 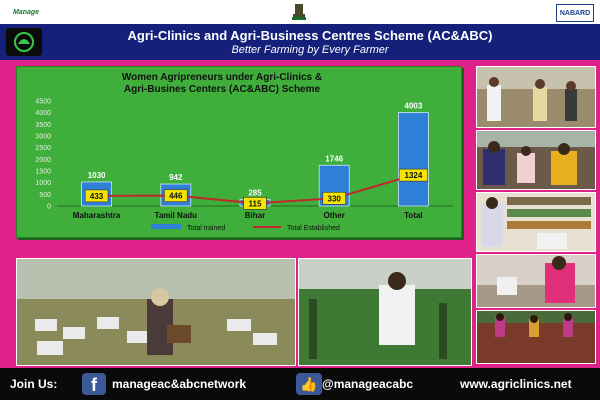 I want to click on website-link: www.agriclinics.net, so click(x=516, y=384).